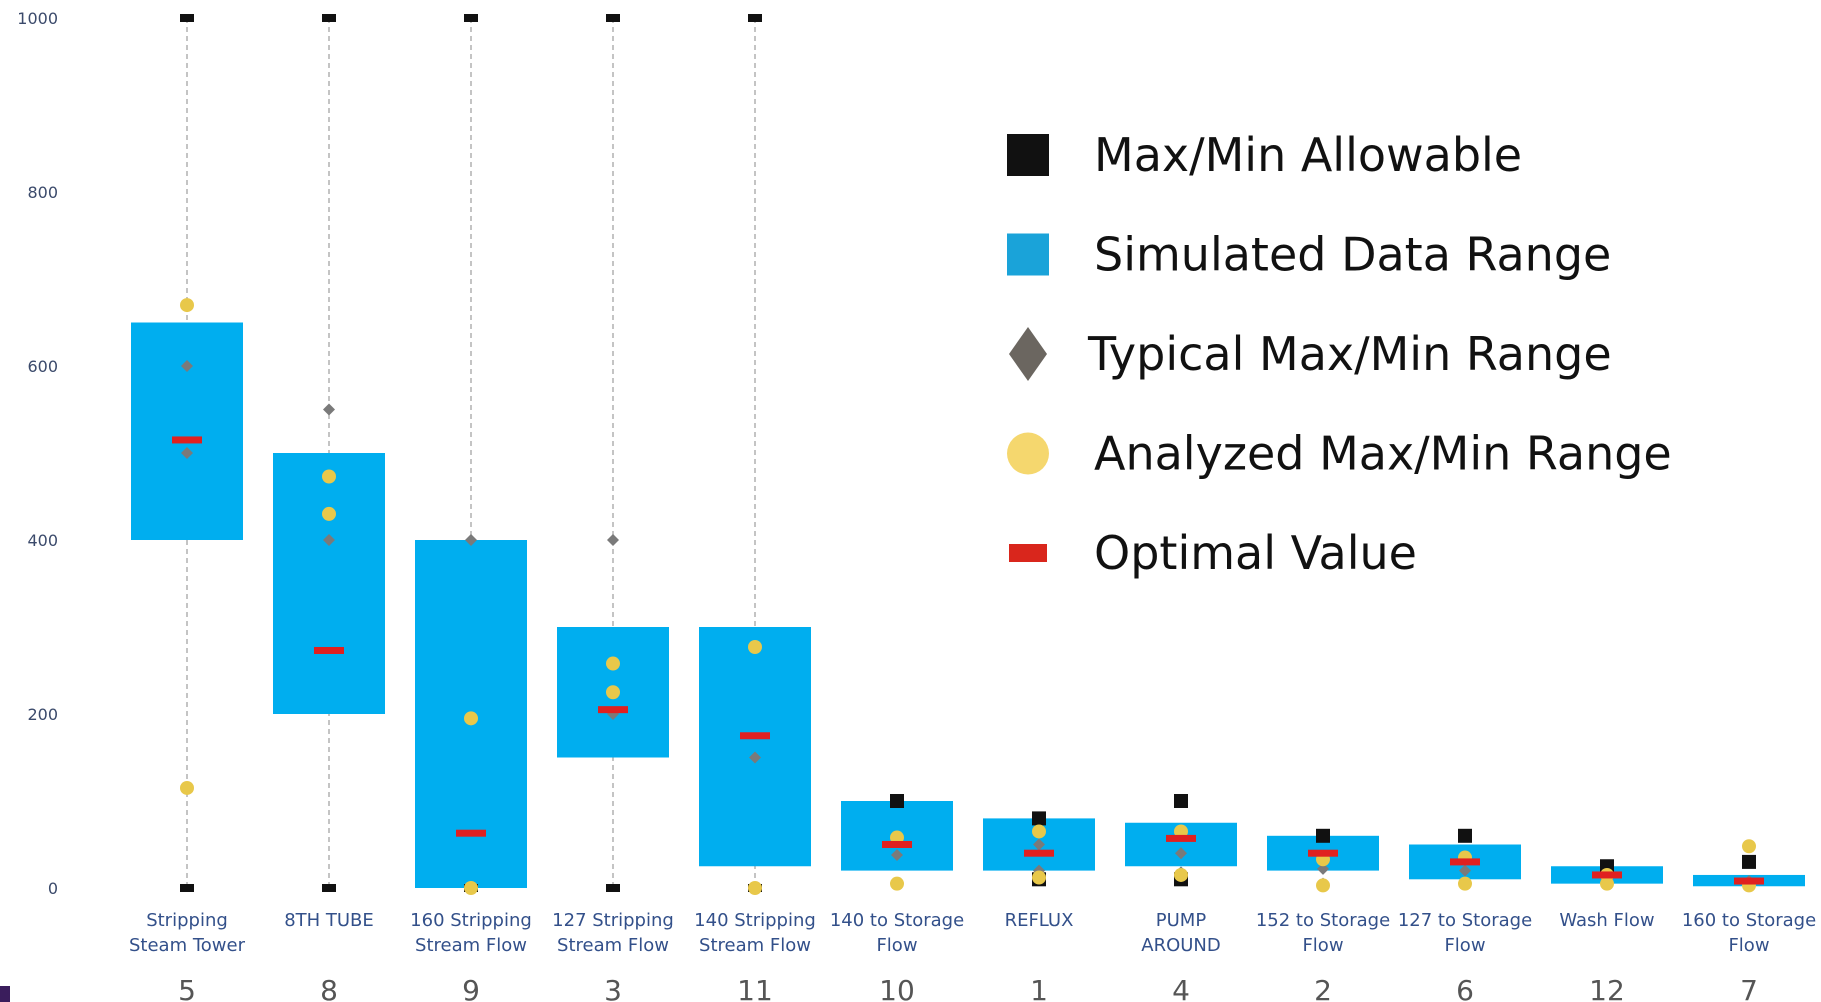 The image size is (1821, 1002). What do you see at coordinates (1465, 883) in the screenshot?
I see `analyzed-marker-6-min` at bounding box center [1465, 883].